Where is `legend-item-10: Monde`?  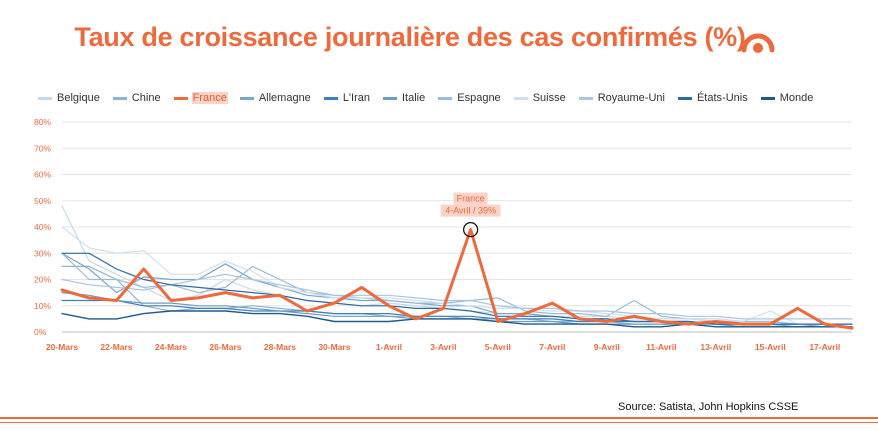 legend-item-10: Monde is located at coordinates (787, 98).